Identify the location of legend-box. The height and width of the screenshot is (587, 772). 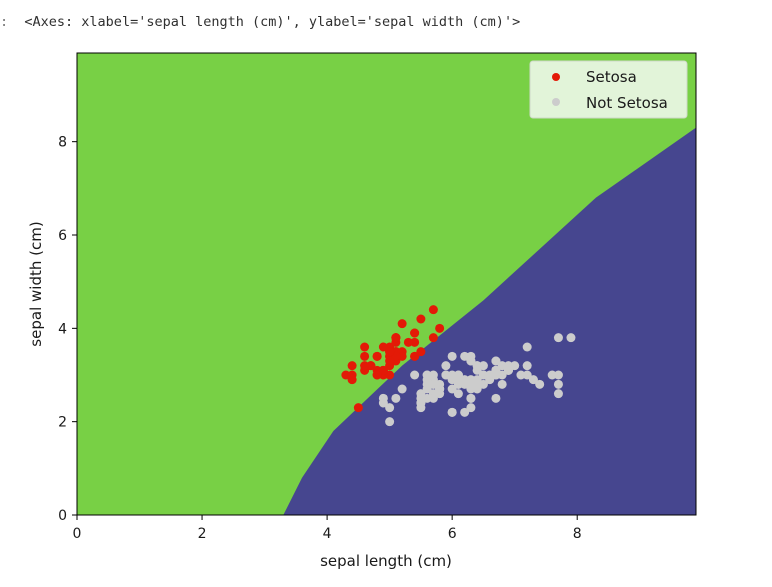
(608, 89).